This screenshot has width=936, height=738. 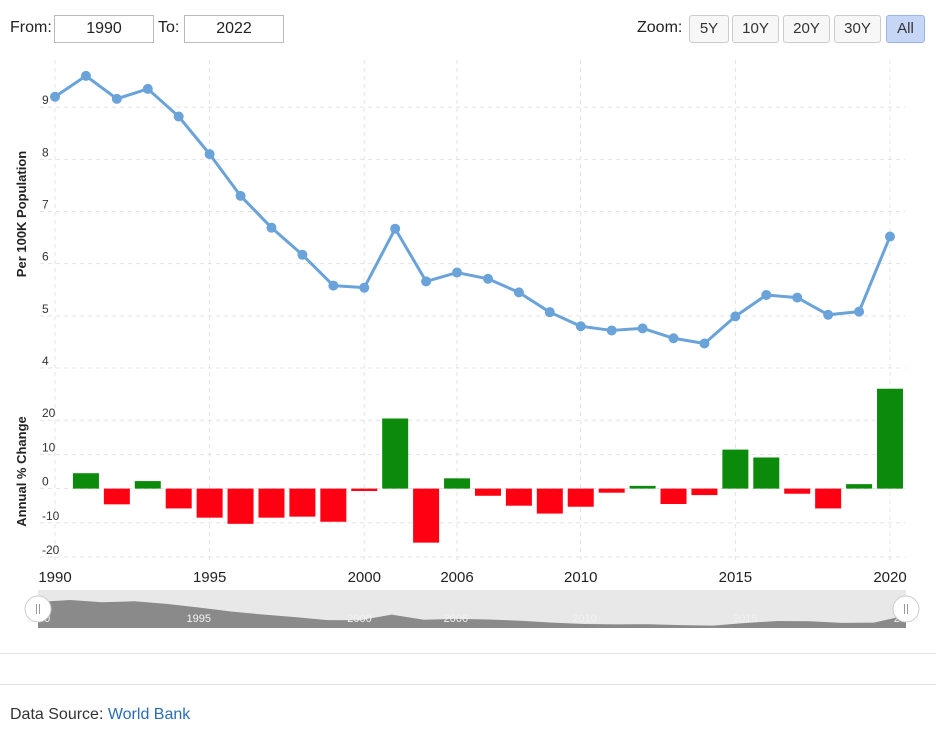 What do you see at coordinates (31, 27) in the screenshot?
I see `from-label: From:` at bounding box center [31, 27].